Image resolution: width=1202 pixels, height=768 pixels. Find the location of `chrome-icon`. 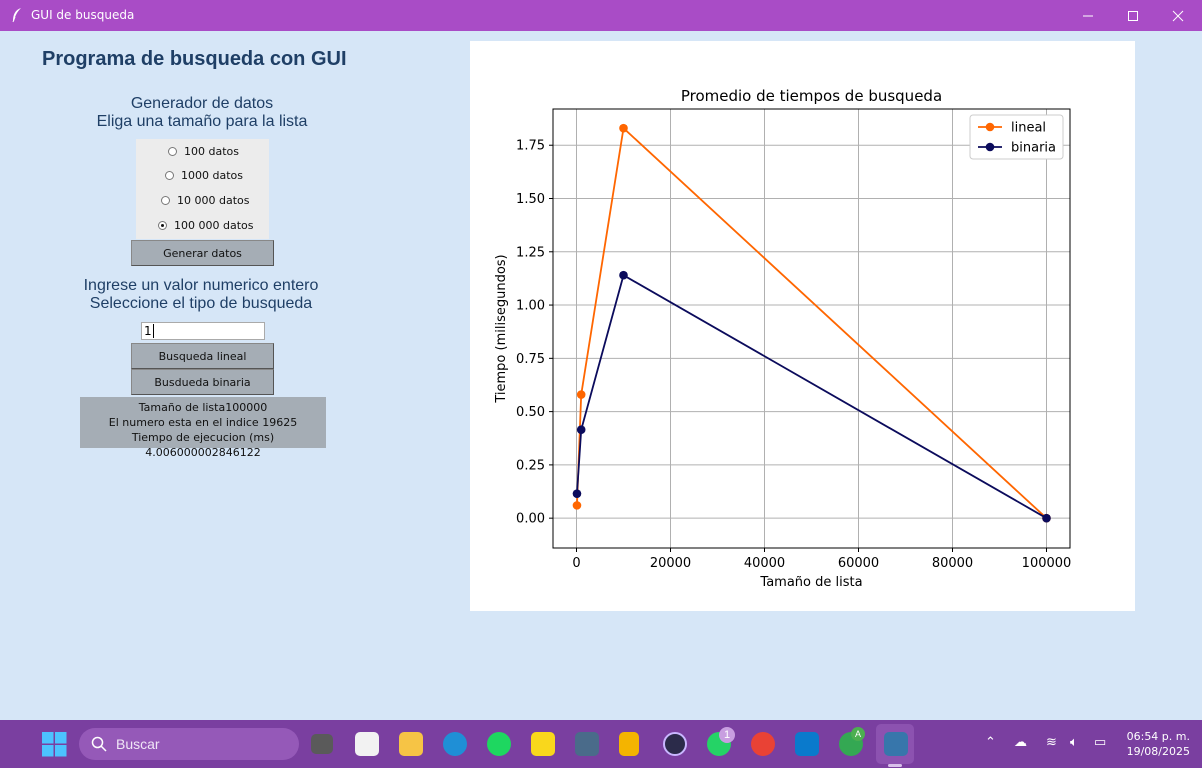

chrome-icon is located at coordinates (763, 744).